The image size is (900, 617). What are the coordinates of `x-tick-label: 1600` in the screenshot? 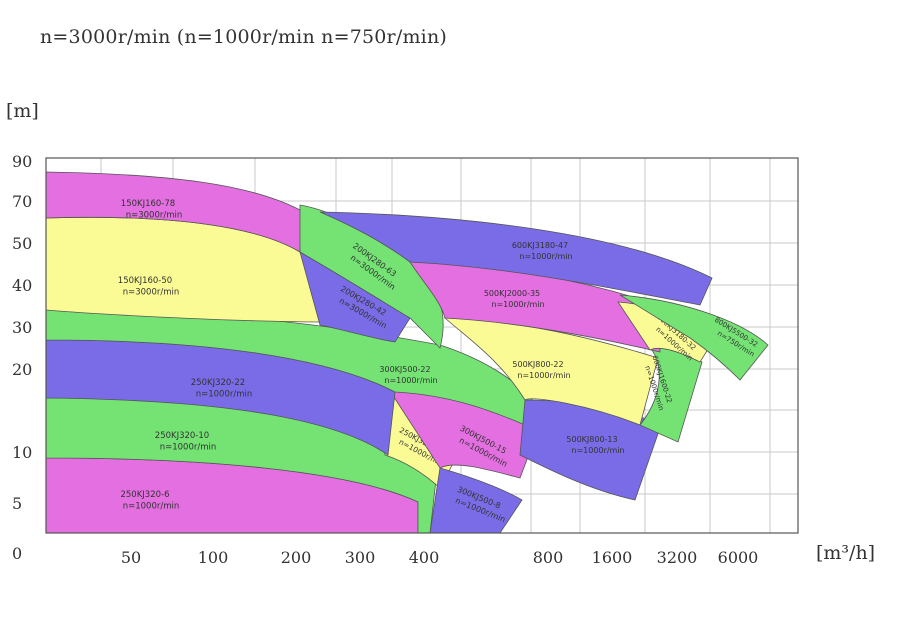 It's located at (612, 557).